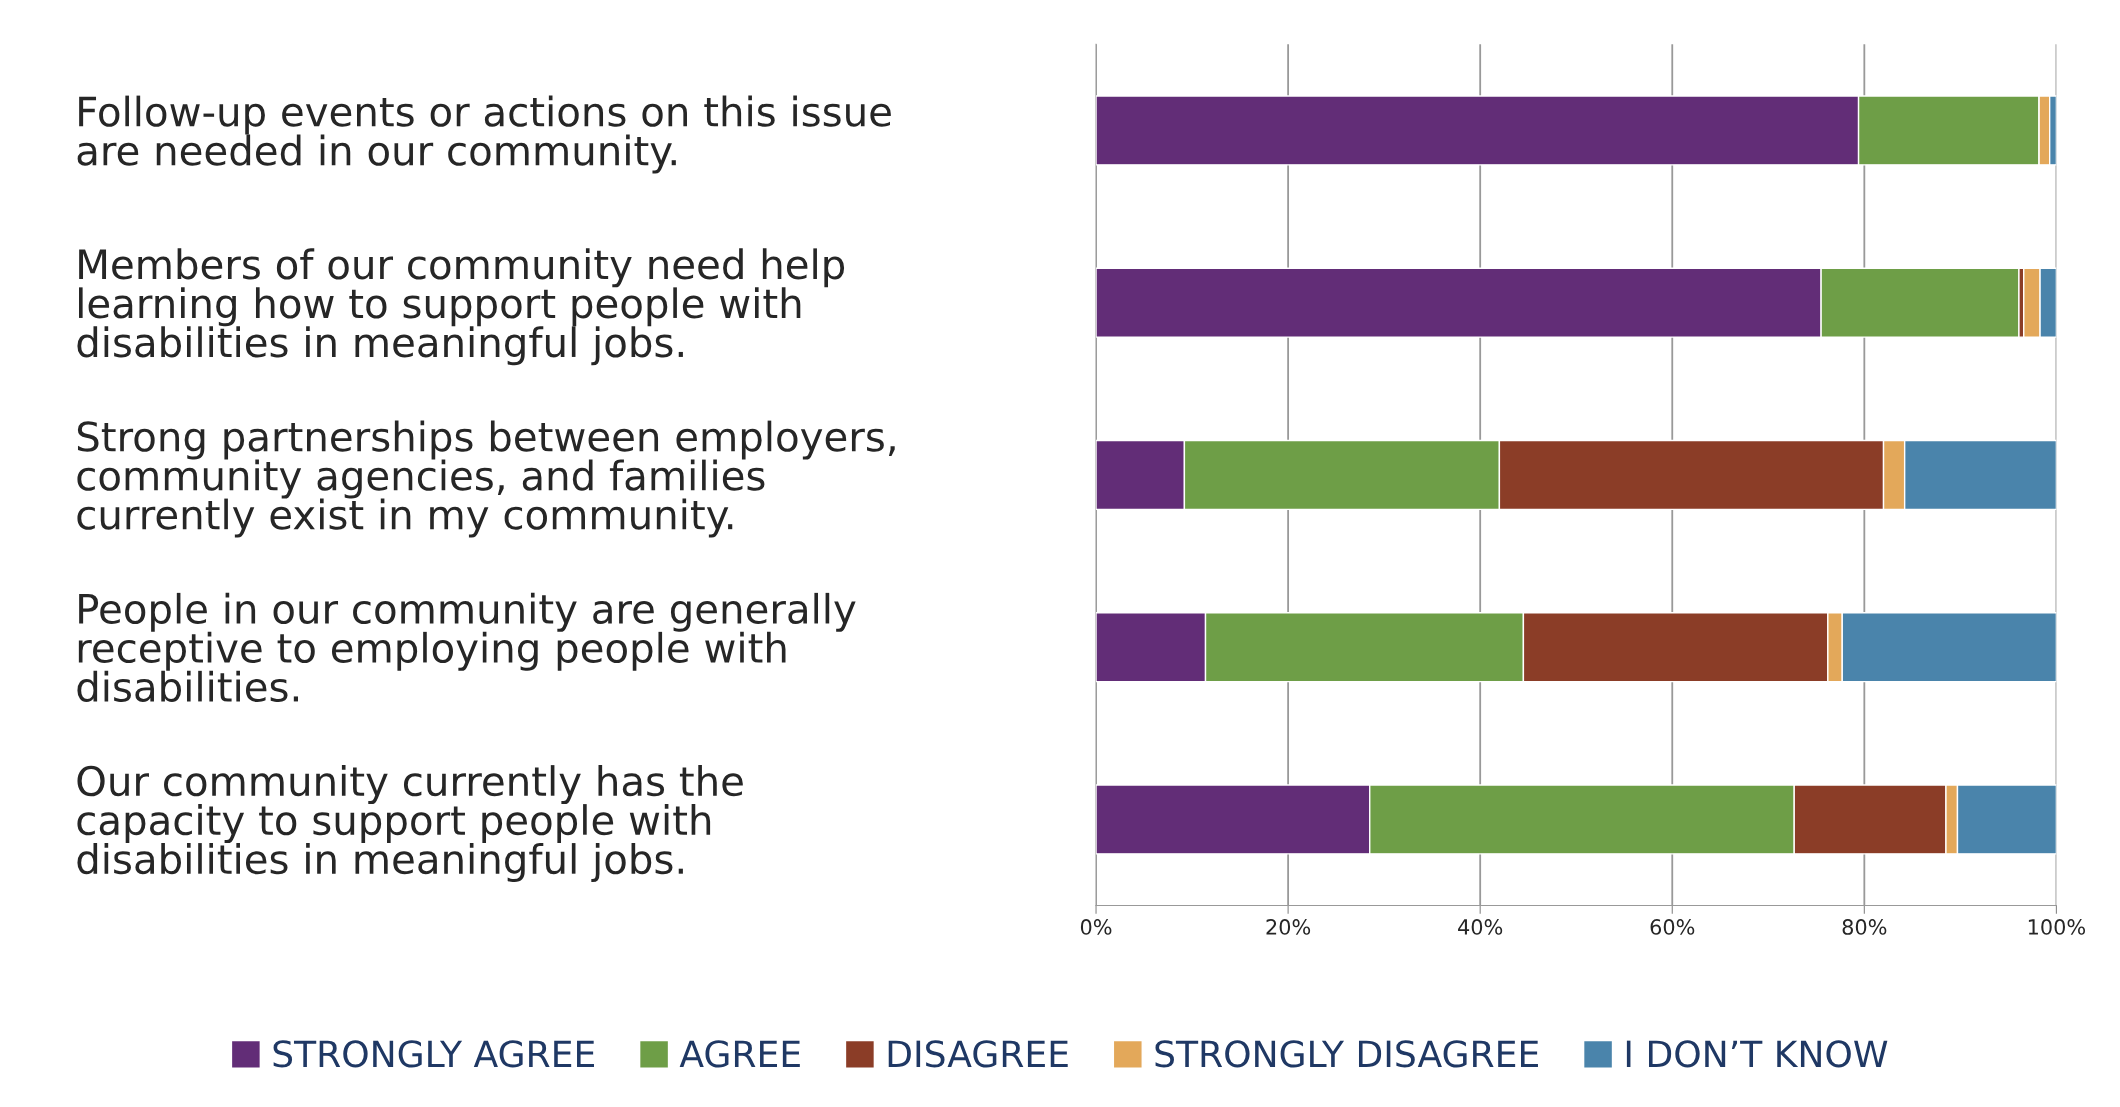 Image resolution: width=2120 pixels, height=1107 pixels. Describe the element at coordinates (978, 1054) in the screenshot. I see `legend-label: DISAGREE` at that location.